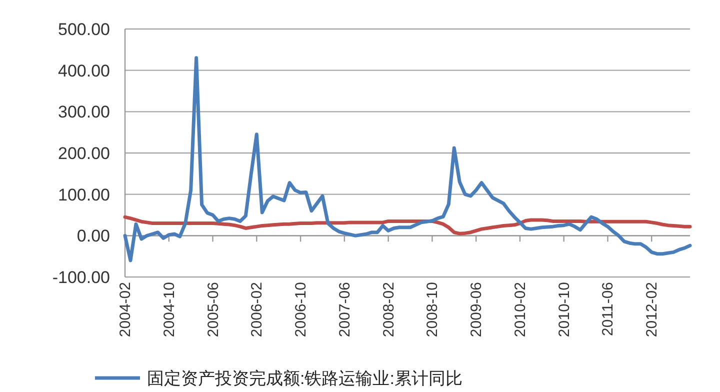 This screenshot has width=720, height=392. I want to click on x-tick-label: 2010-10, so click(564, 310).